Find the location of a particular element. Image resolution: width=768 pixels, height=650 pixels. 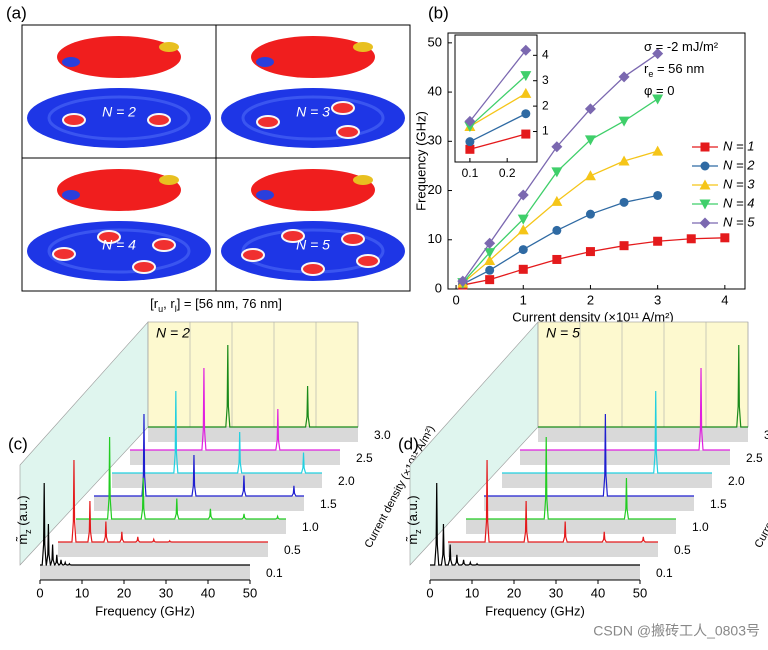

x-tick-label: 0.2 is located at coordinates (507, 173).